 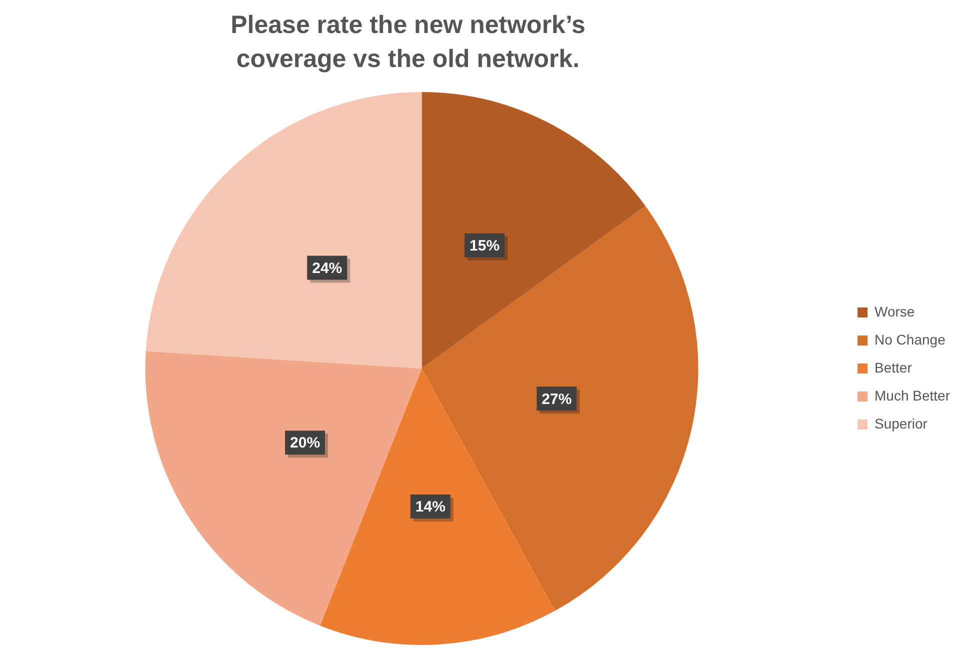 What do you see at coordinates (430, 507) in the screenshot?
I see `data-label: 14%` at bounding box center [430, 507].